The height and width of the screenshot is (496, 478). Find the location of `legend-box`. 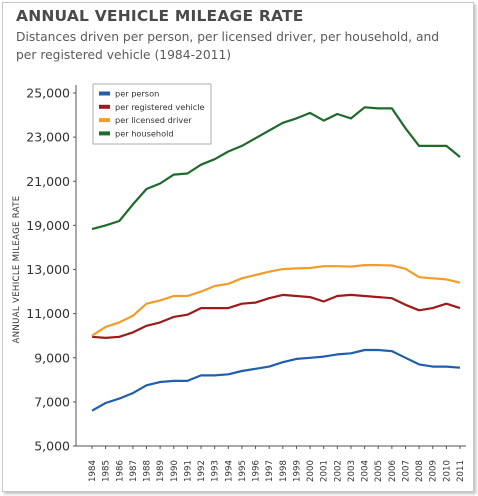

legend-box is located at coordinates (152, 114).